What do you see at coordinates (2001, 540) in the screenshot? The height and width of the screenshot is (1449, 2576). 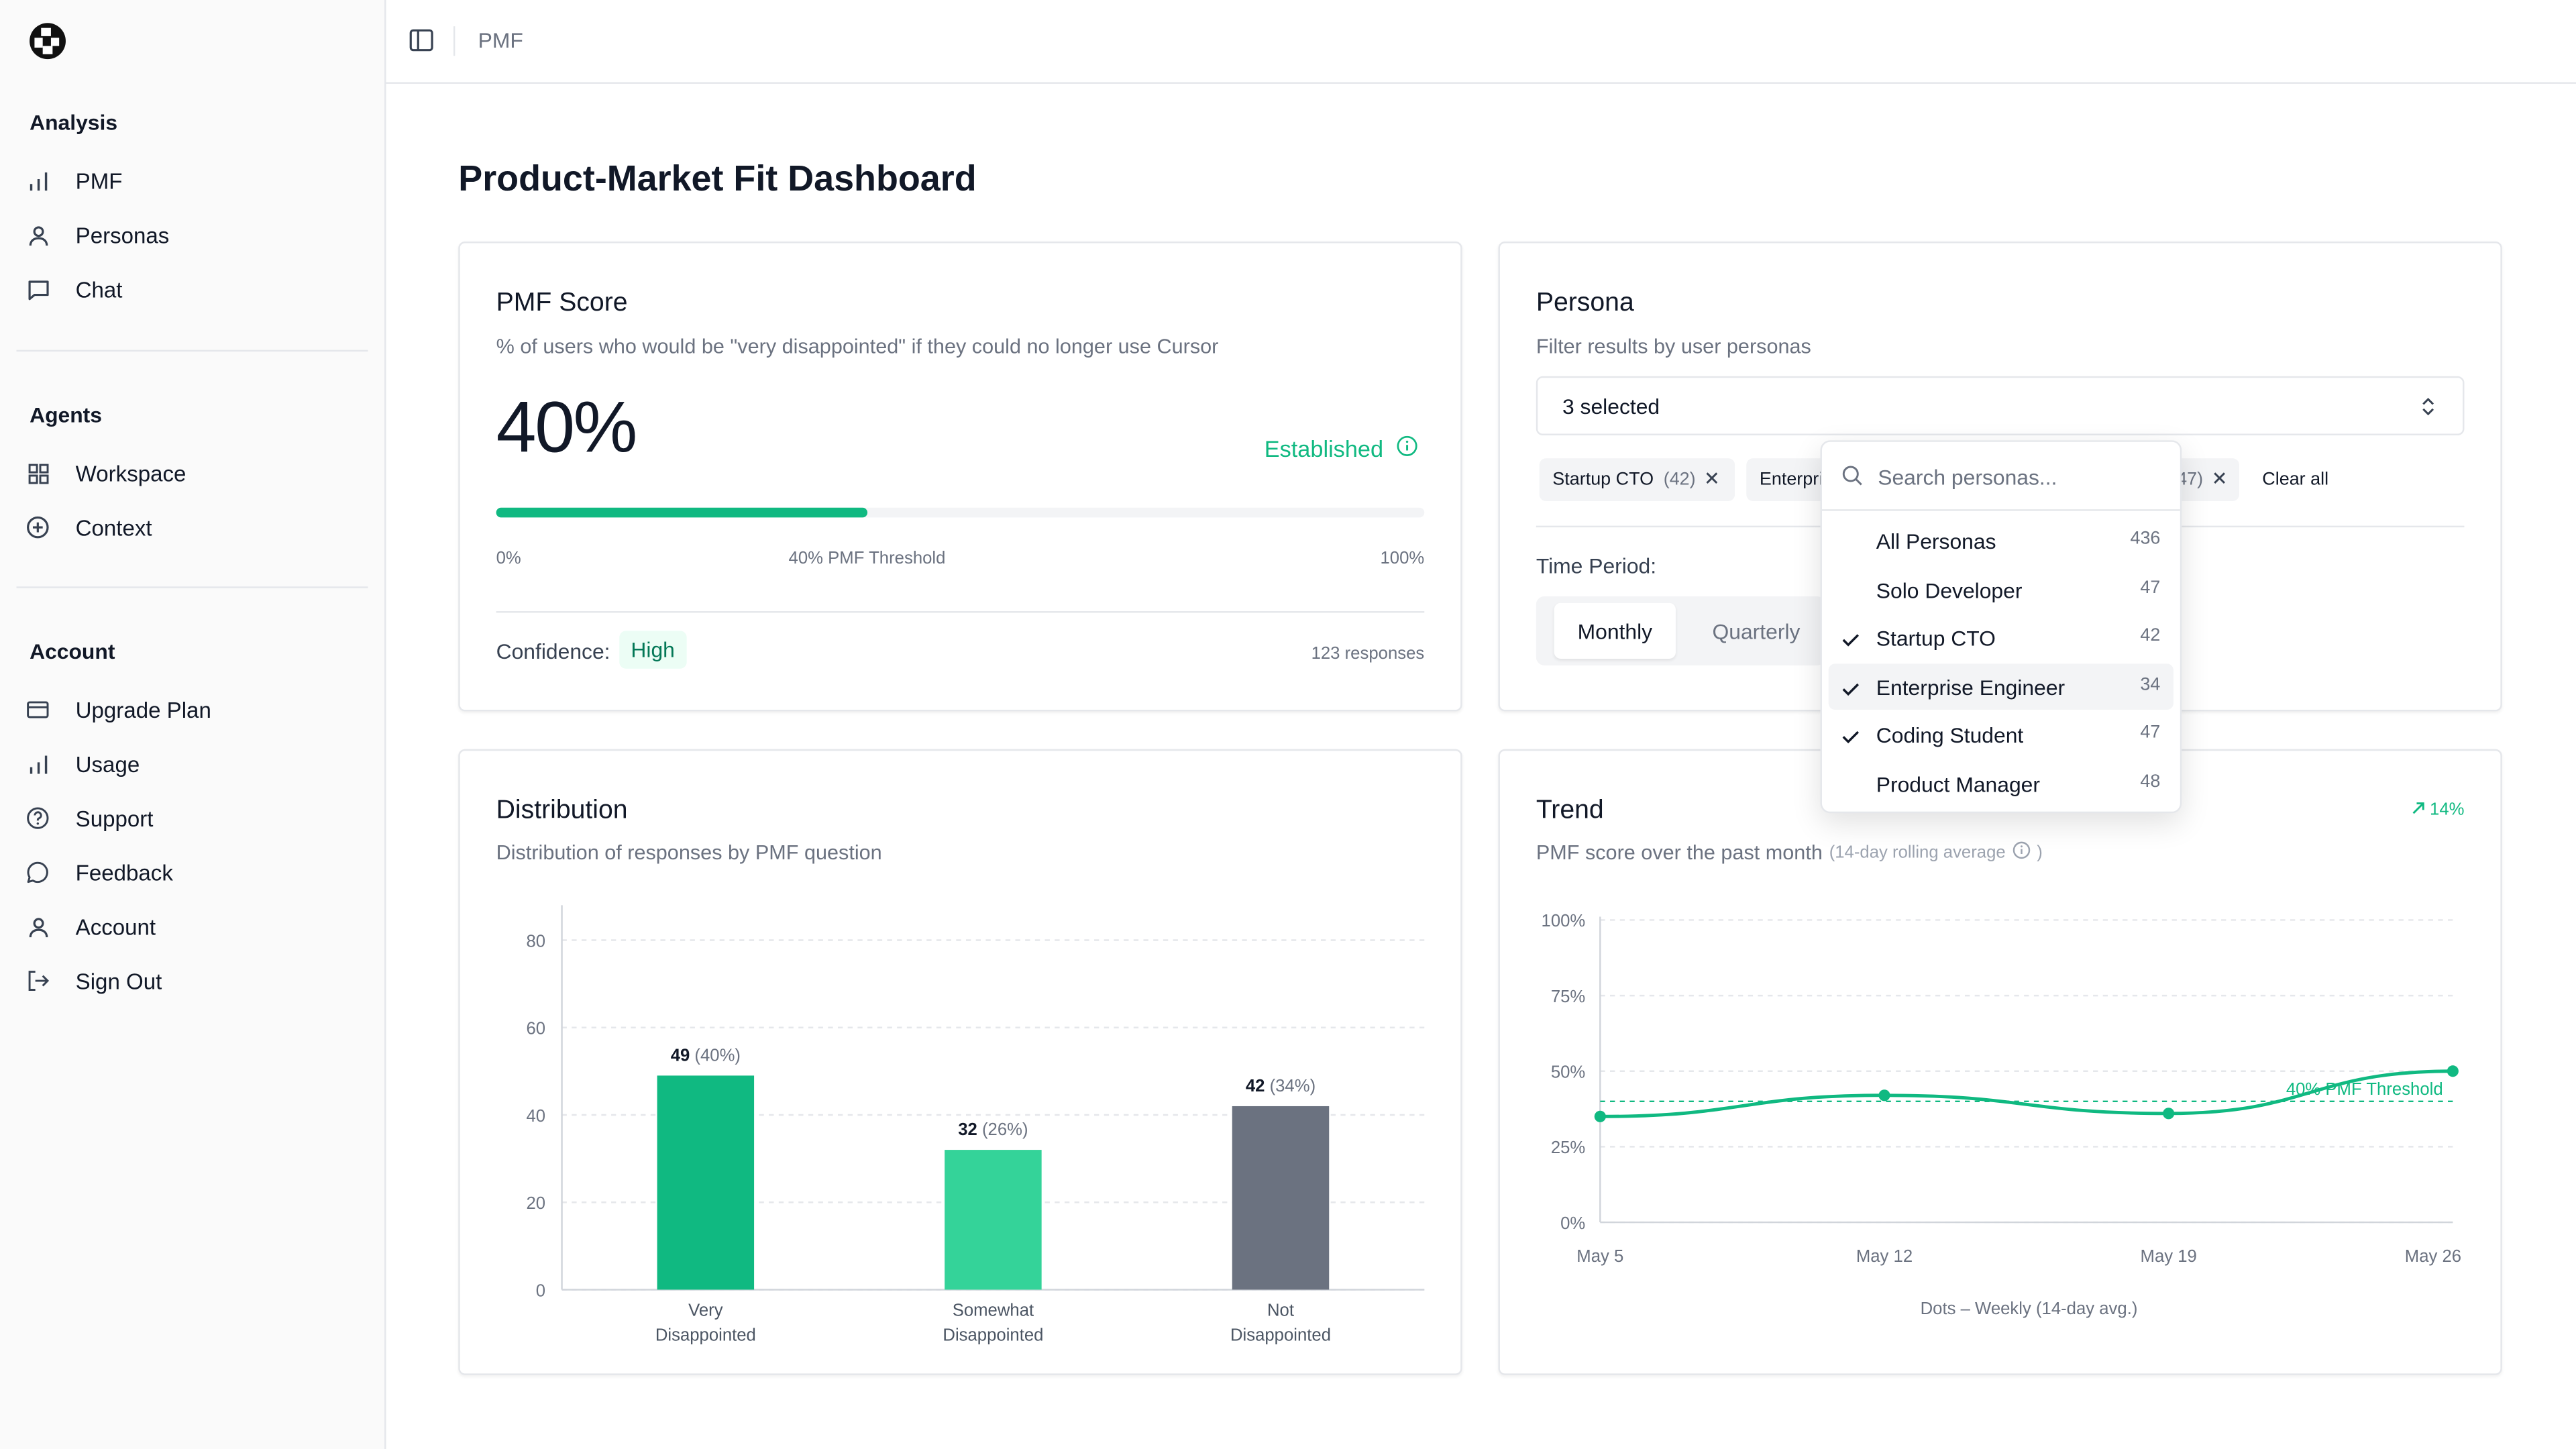 I see `persona-option: All Personas 436` at bounding box center [2001, 540].